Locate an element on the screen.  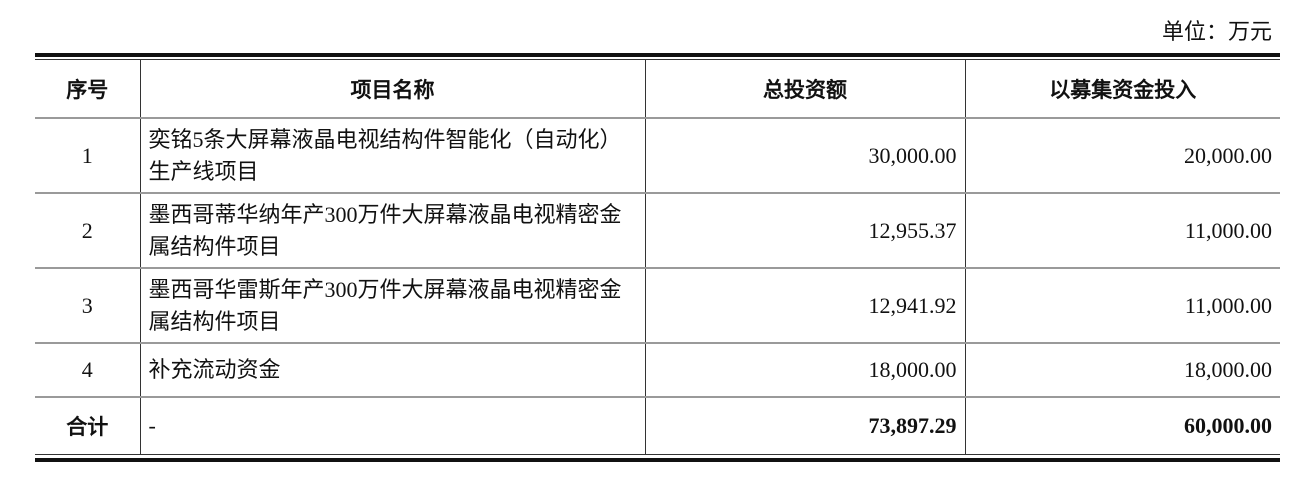
row-total: 30,000.00 is located at coordinates (804, 155).